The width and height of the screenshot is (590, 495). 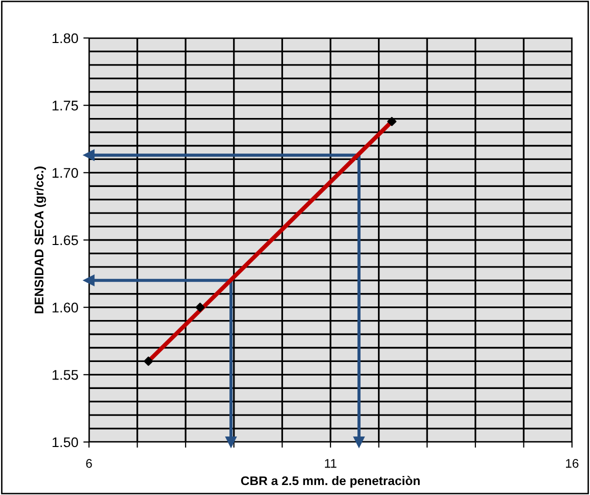 What do you see at coordinates (65, 173) in the screenshot?
I see `y-tick-label: 1.70` at bounding box center [65, 173].